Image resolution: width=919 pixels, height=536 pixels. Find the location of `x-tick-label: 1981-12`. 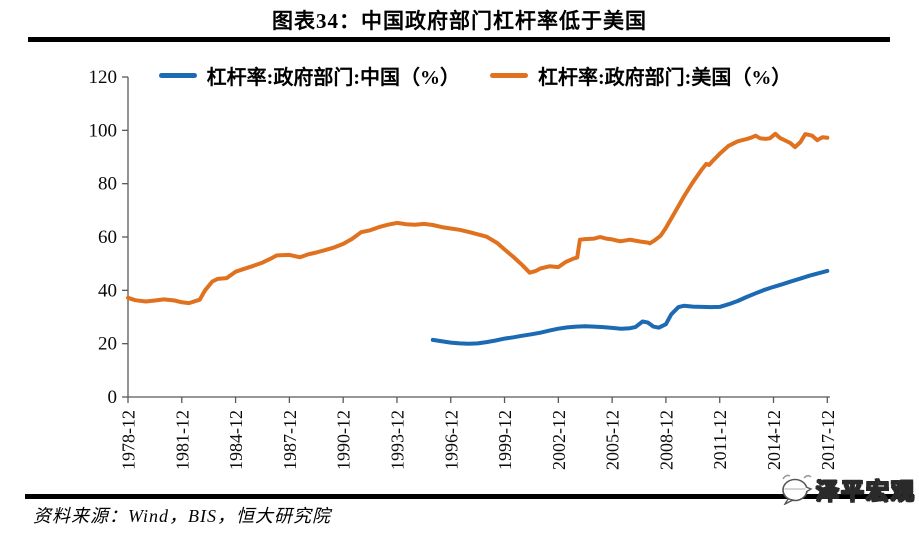

x-tick-label: 1981-12 is located at coordinates (182, 440).